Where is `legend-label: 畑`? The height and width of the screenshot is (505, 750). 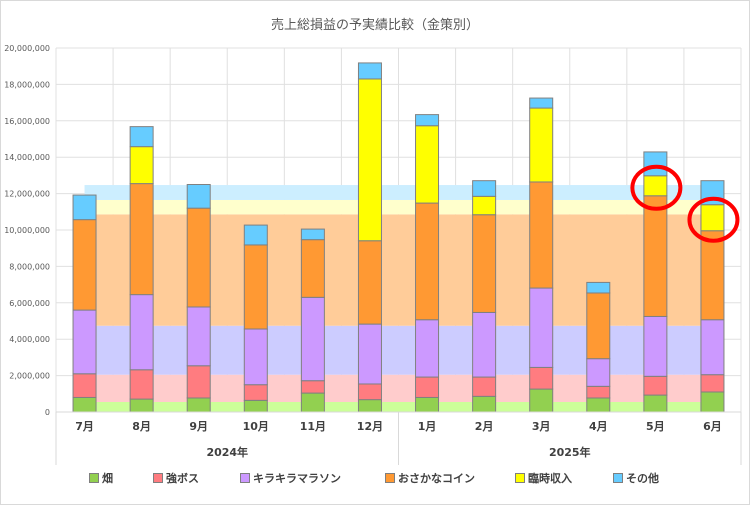 legend-label: 畑 is located at coordinates (107, 478).